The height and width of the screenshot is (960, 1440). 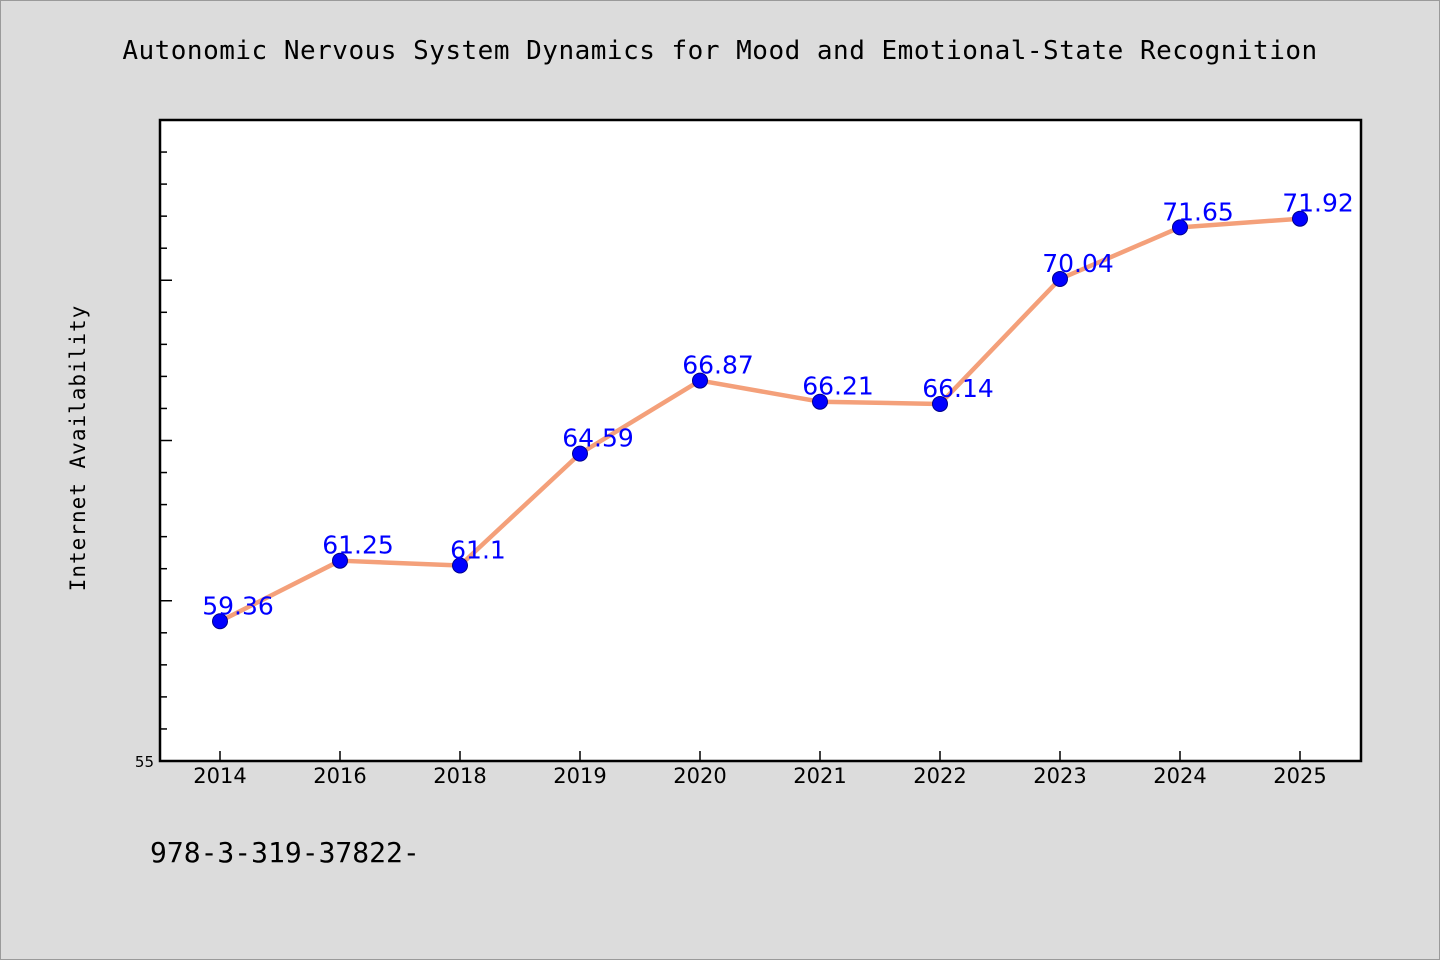 What do you see at coordinates (699, 776) in the screenshot?
I see `x-tick-label: 2020` at bounding box center [699, 776].